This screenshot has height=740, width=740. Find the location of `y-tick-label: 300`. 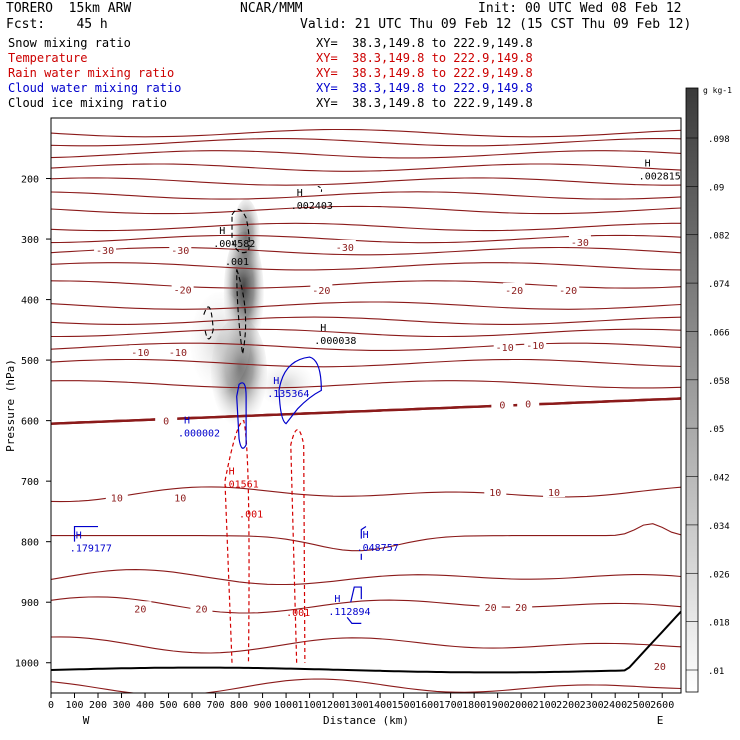

y-tick-label: 300 is located at coordinates (30, 240).